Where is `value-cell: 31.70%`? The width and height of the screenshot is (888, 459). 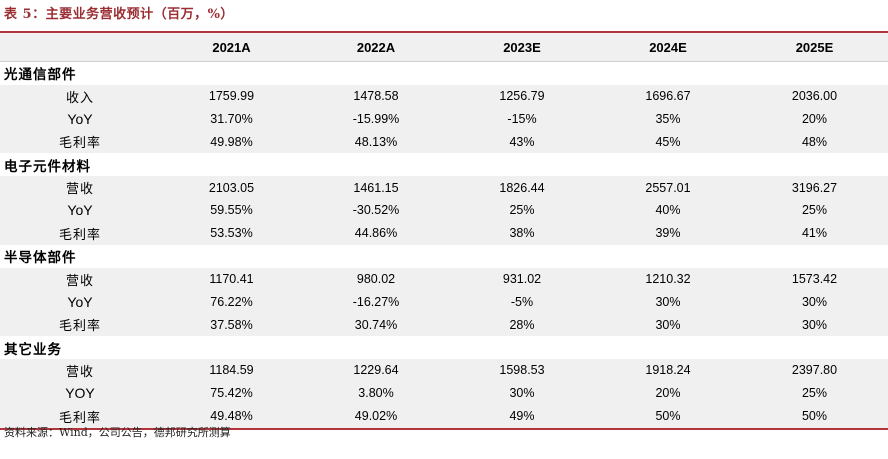 value-cell: 31.70% is located at coordinates (231, 119).